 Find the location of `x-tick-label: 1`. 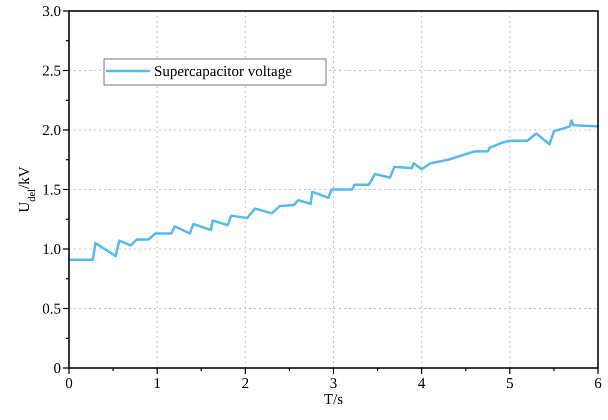

x-tick-label: 1 is located at coordinates (157, 384).